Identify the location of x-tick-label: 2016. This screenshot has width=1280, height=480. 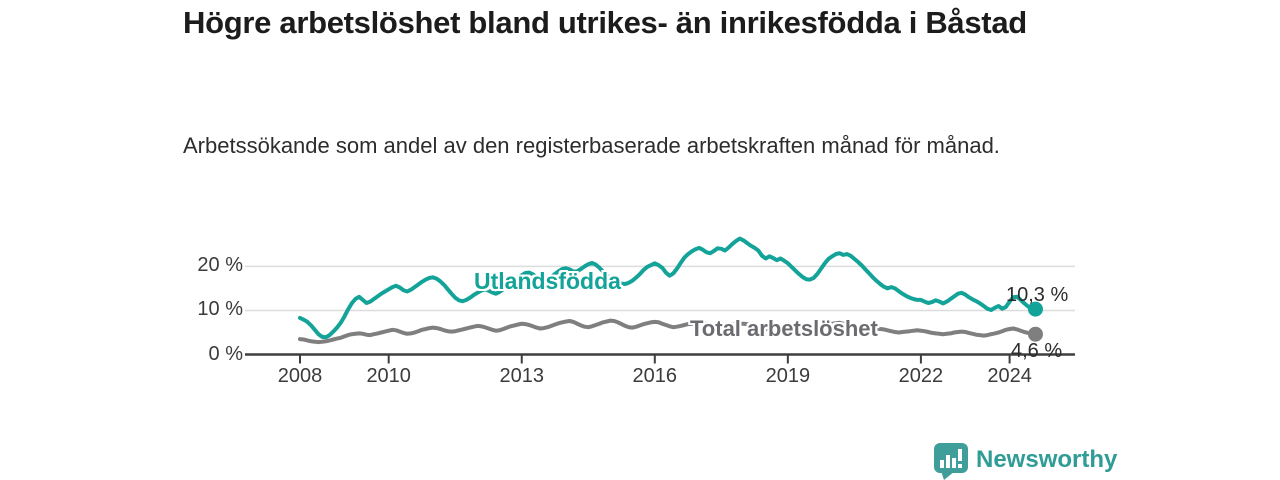
(655, 376).